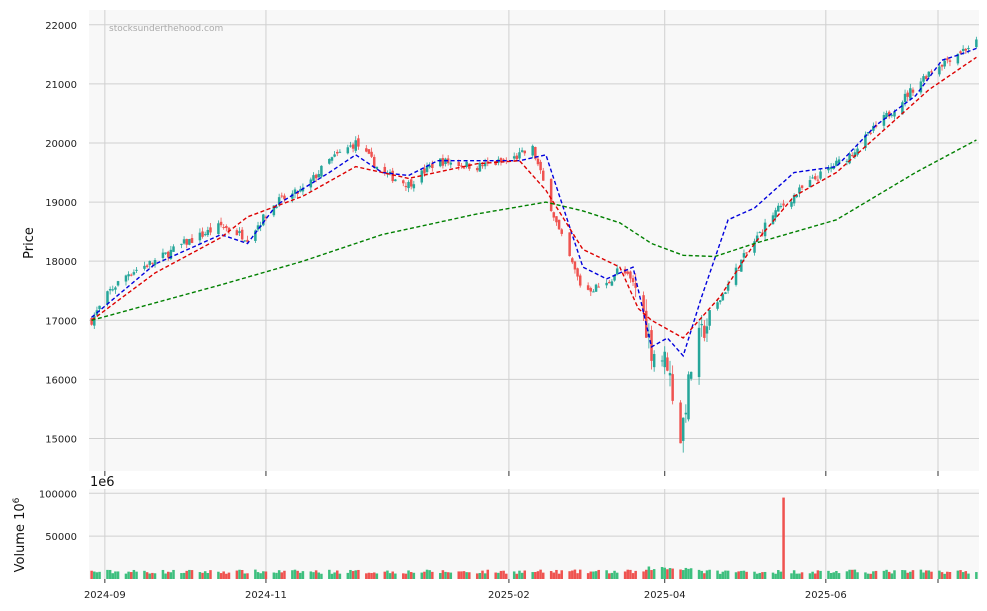  What do you see at coordinates (534, 534) in the screenshot?
I see `volume-panel-bg` at bounding box center [534, 534].